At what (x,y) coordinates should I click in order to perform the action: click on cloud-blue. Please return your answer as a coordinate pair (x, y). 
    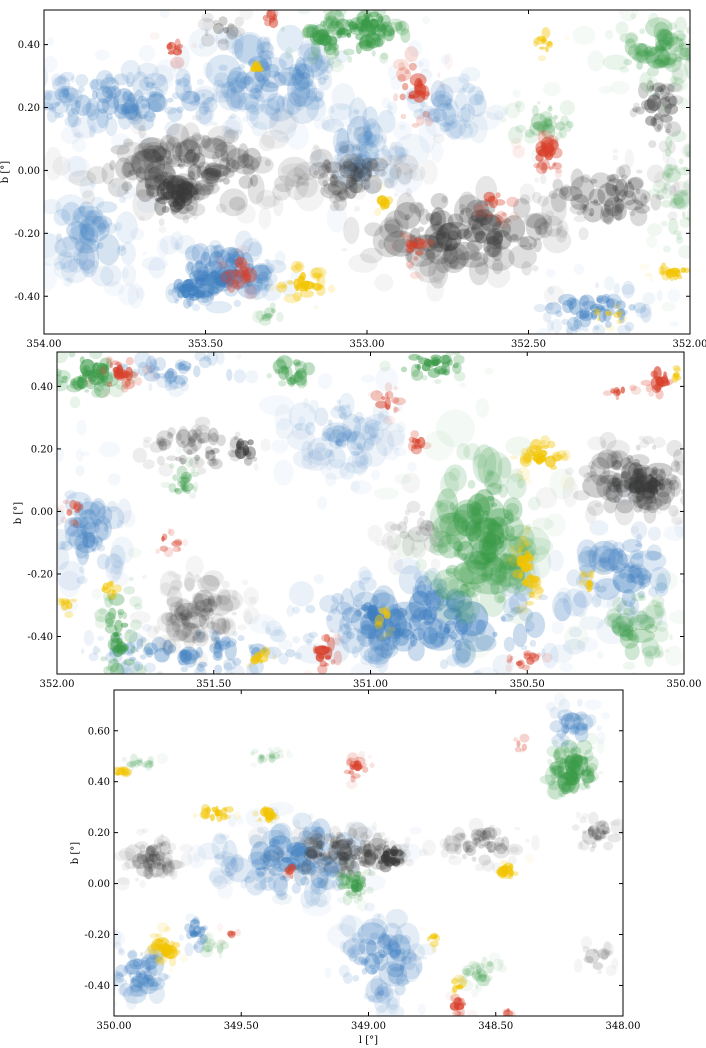
    Looking at the image, I should click on (188, 95).